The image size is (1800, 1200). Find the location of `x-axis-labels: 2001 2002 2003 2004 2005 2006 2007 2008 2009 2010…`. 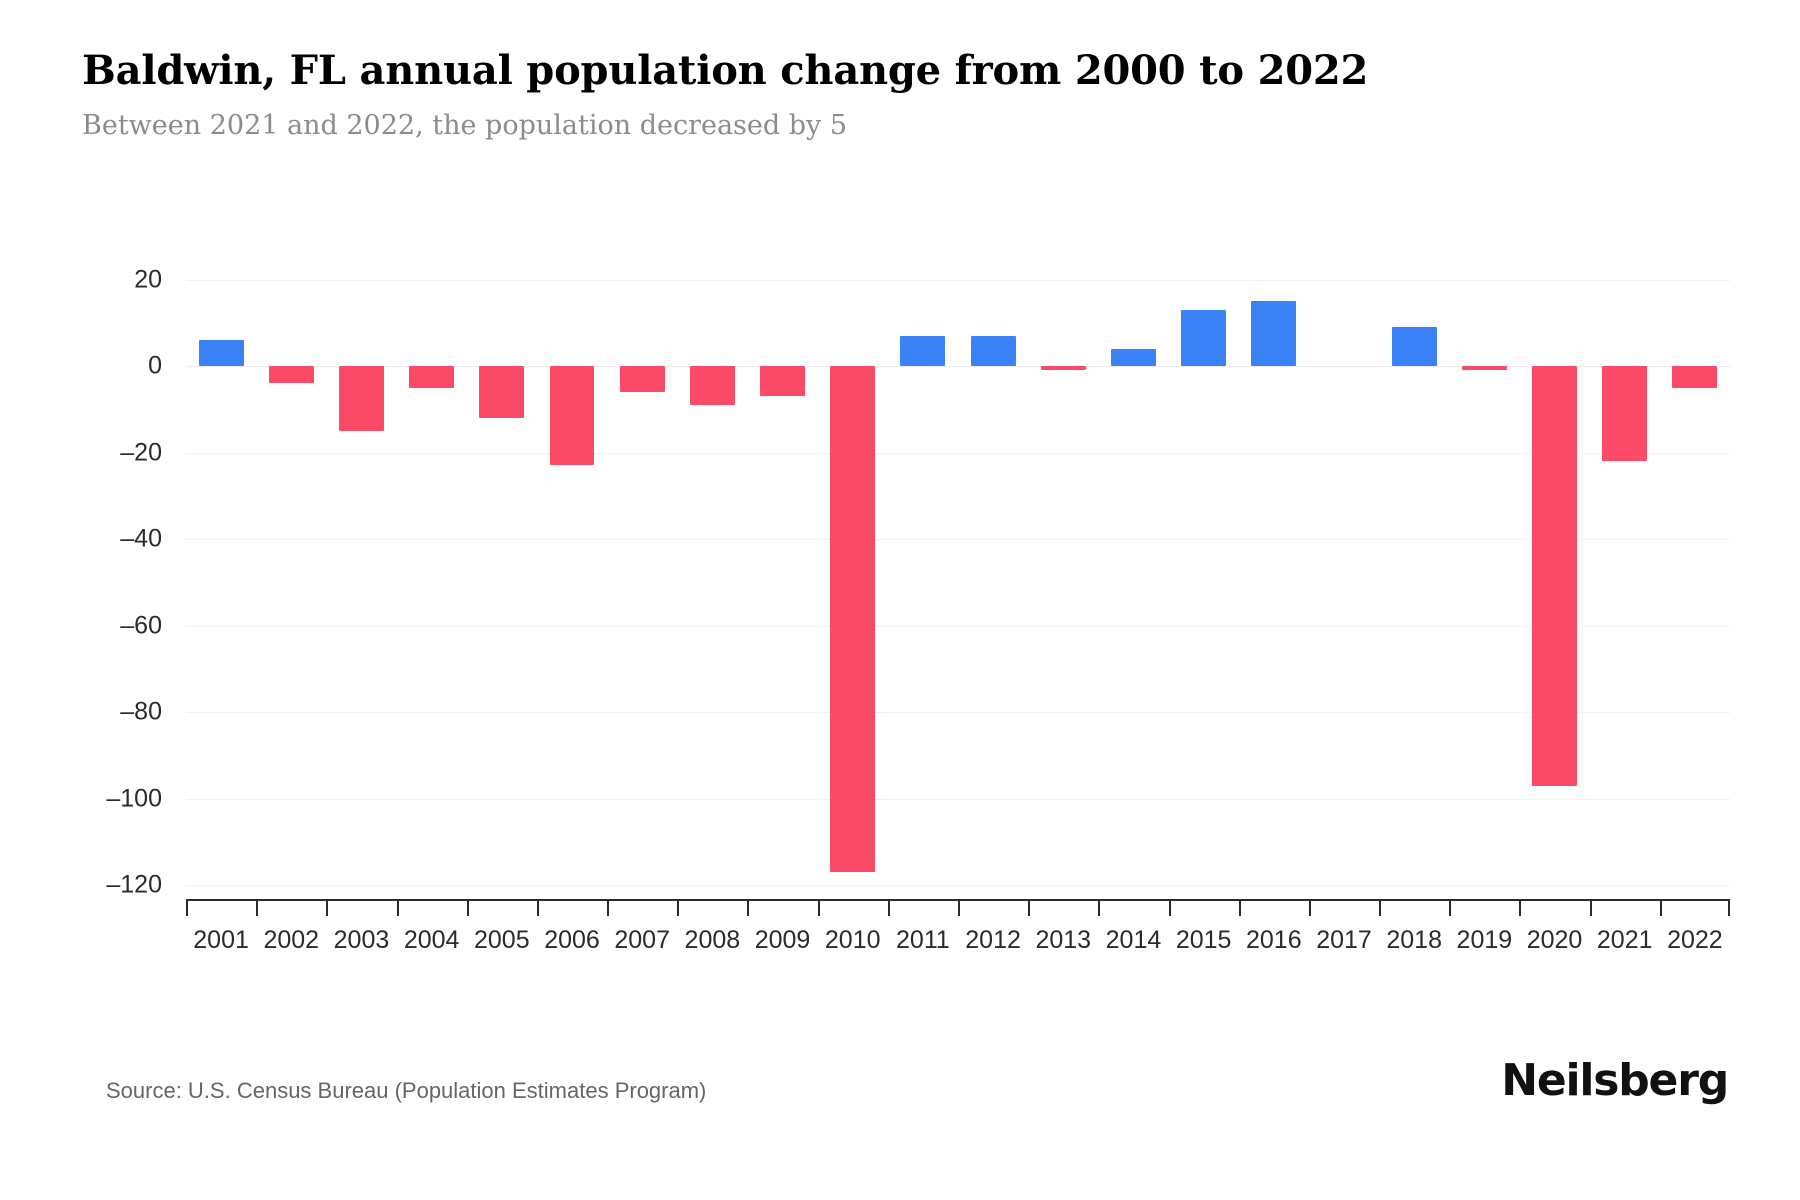

x-axis-labels: 2001 2002 2003 2004 2005 2006 2007 2008 2009 2010… is located at coordinates (958, 946).